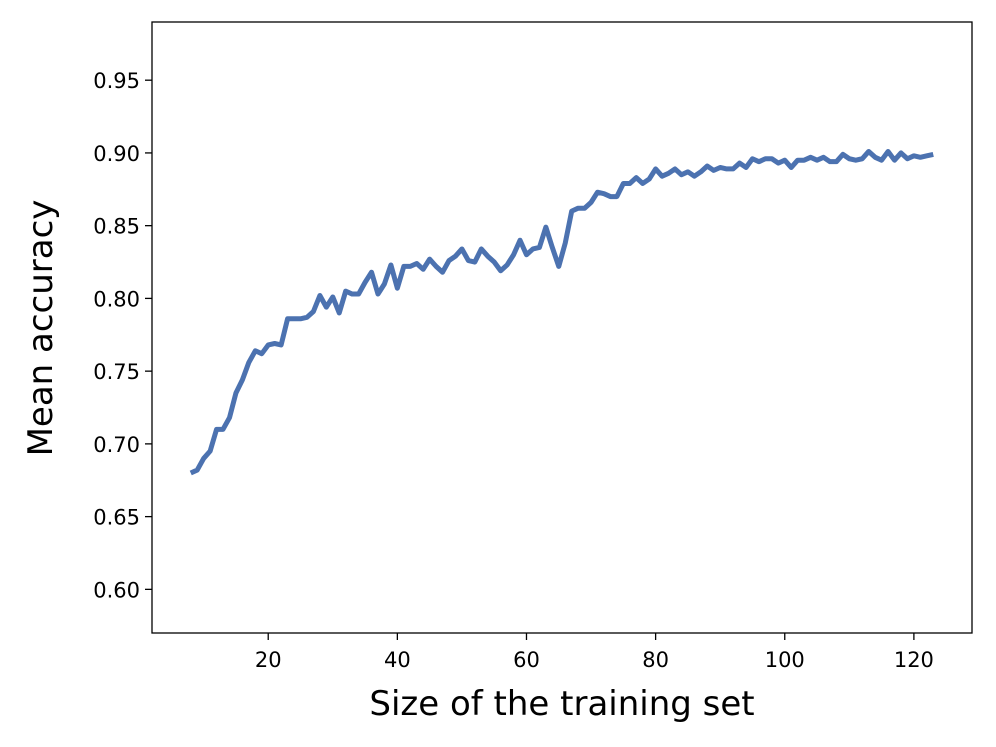  I want to click on x-tick-label: 80, so click(655, 660).